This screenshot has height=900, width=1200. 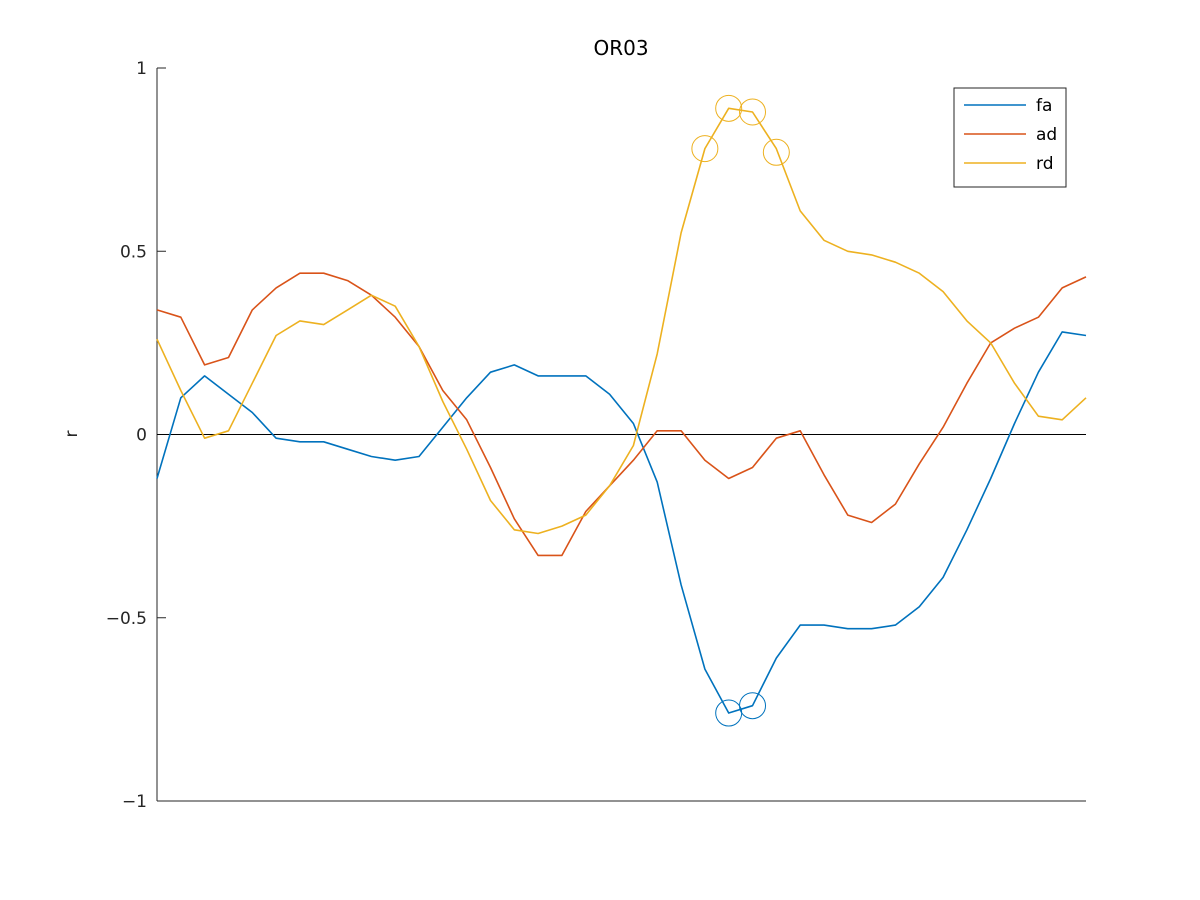 What do you see at coordinates (620, 48) in the screenshot?
I see `chart-title: OR03` at bounding box center [620, 48].